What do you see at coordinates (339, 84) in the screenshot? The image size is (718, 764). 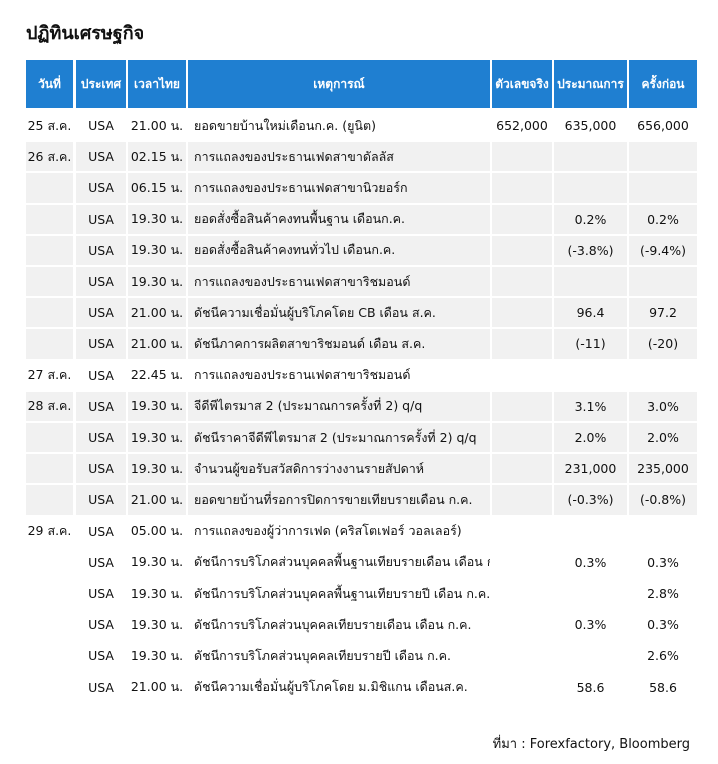 I see `header-cell: เหตุการณ์` at bounding box center [339, 84].